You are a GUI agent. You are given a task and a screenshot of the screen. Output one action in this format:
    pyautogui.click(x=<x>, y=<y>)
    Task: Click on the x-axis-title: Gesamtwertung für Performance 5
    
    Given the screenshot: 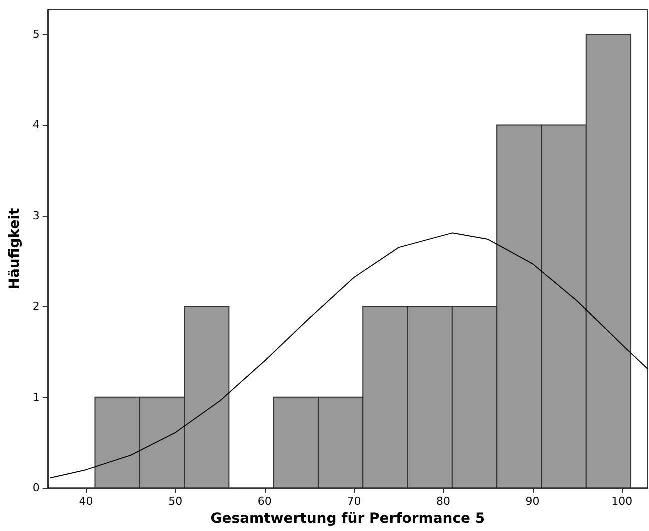 What is the action you would take?
    pyautogui.click(x=348, y=519)
    